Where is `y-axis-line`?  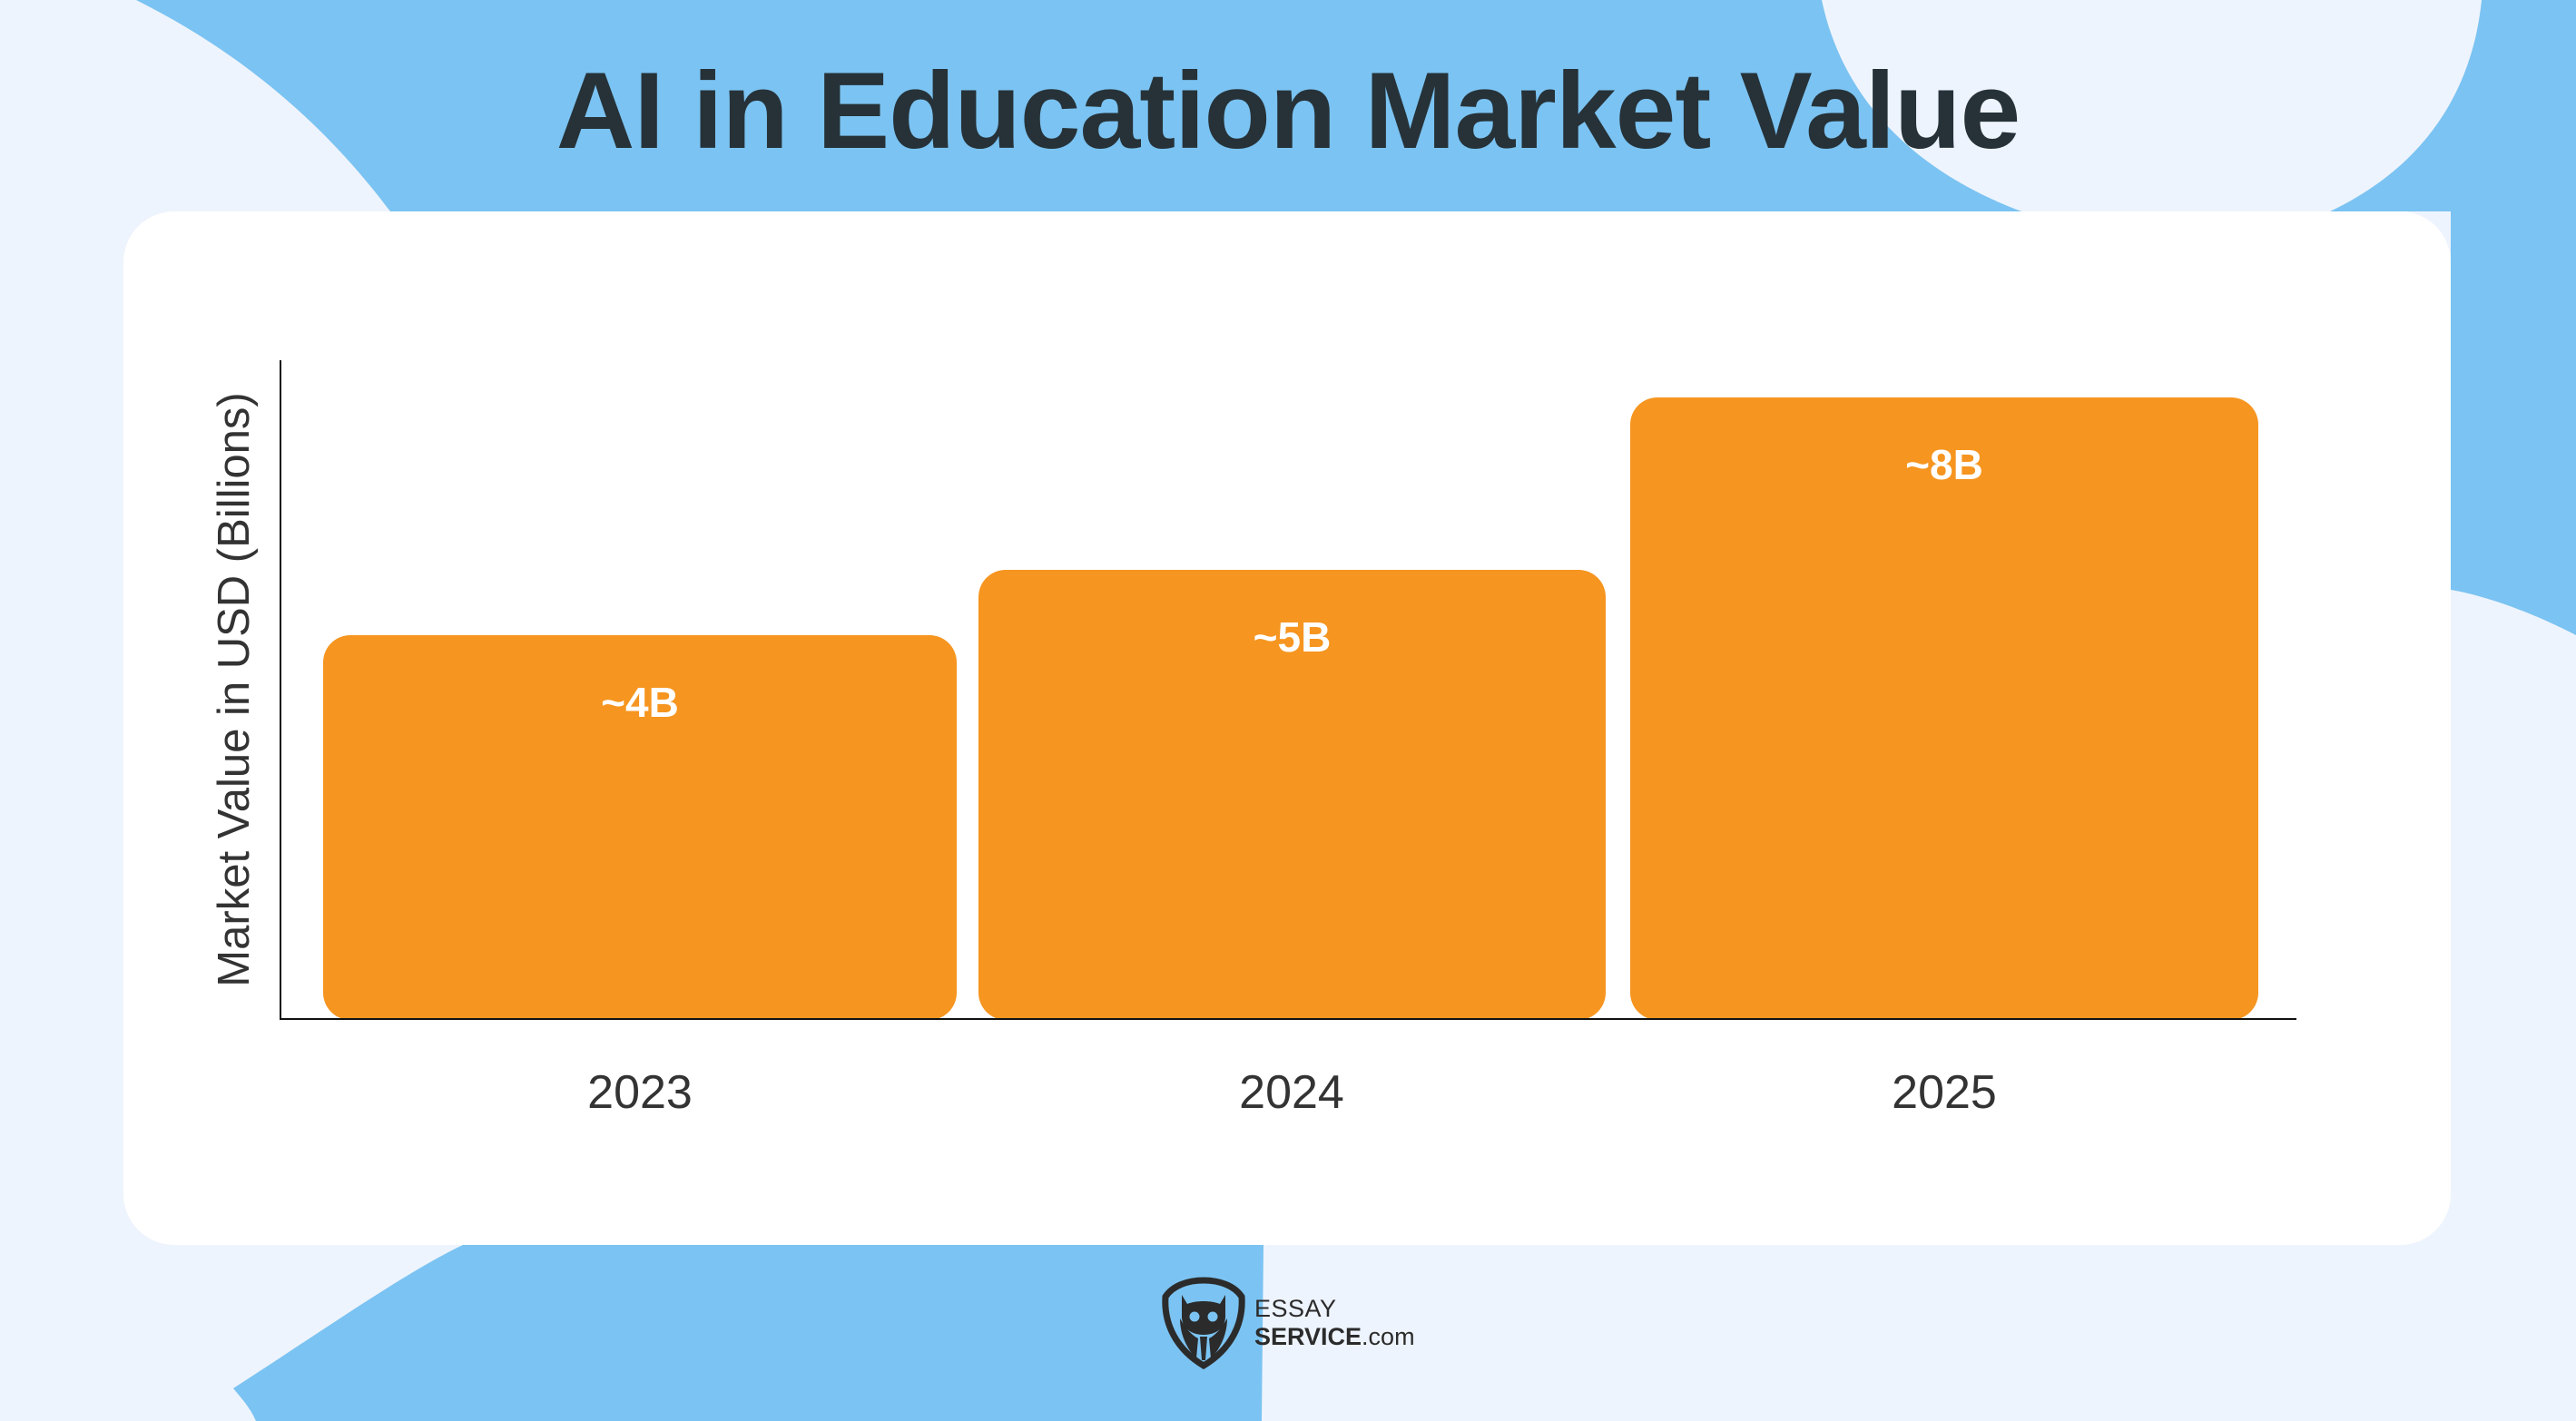
y-axis-line is located at coordinates (280, 690).